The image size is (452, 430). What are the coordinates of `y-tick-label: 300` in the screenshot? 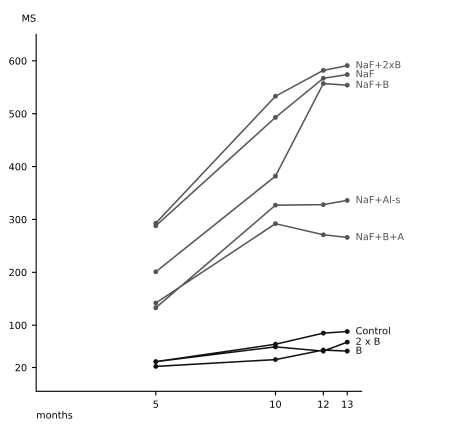 It's located at (17, 220).